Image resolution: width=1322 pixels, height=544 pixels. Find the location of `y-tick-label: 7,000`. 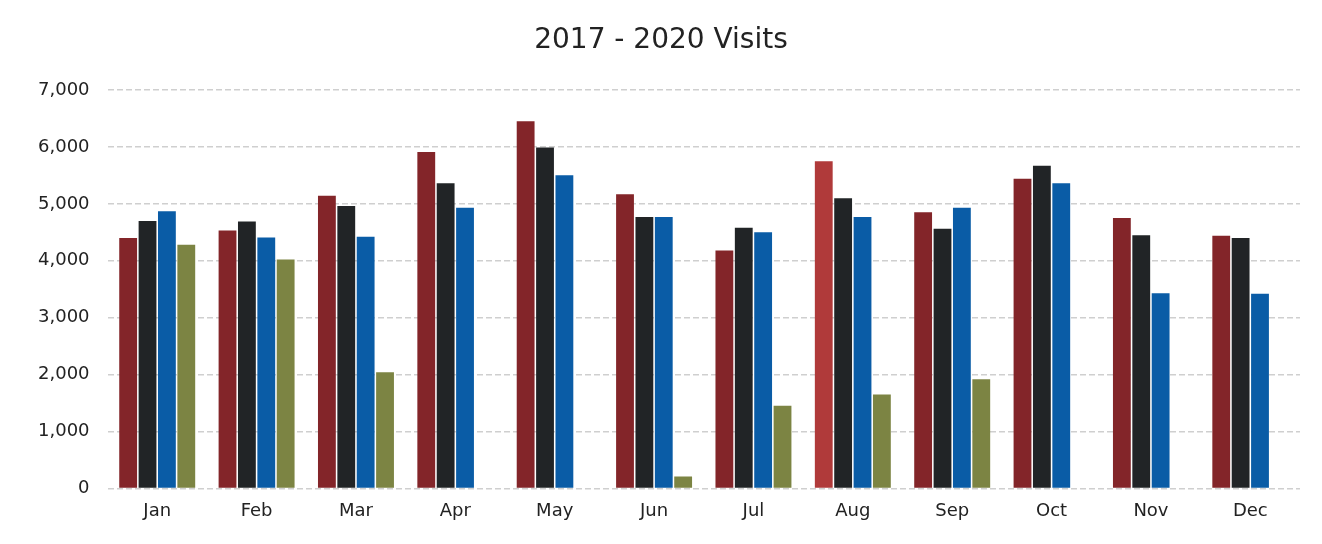

y-tick-label: 7,000 is located at coordinates (64, 88).